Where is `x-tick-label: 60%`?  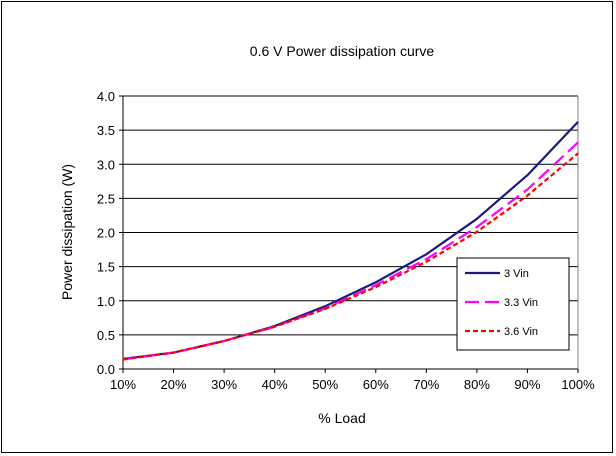
x-tick-label: 60% is located at coordinates (376, 384).